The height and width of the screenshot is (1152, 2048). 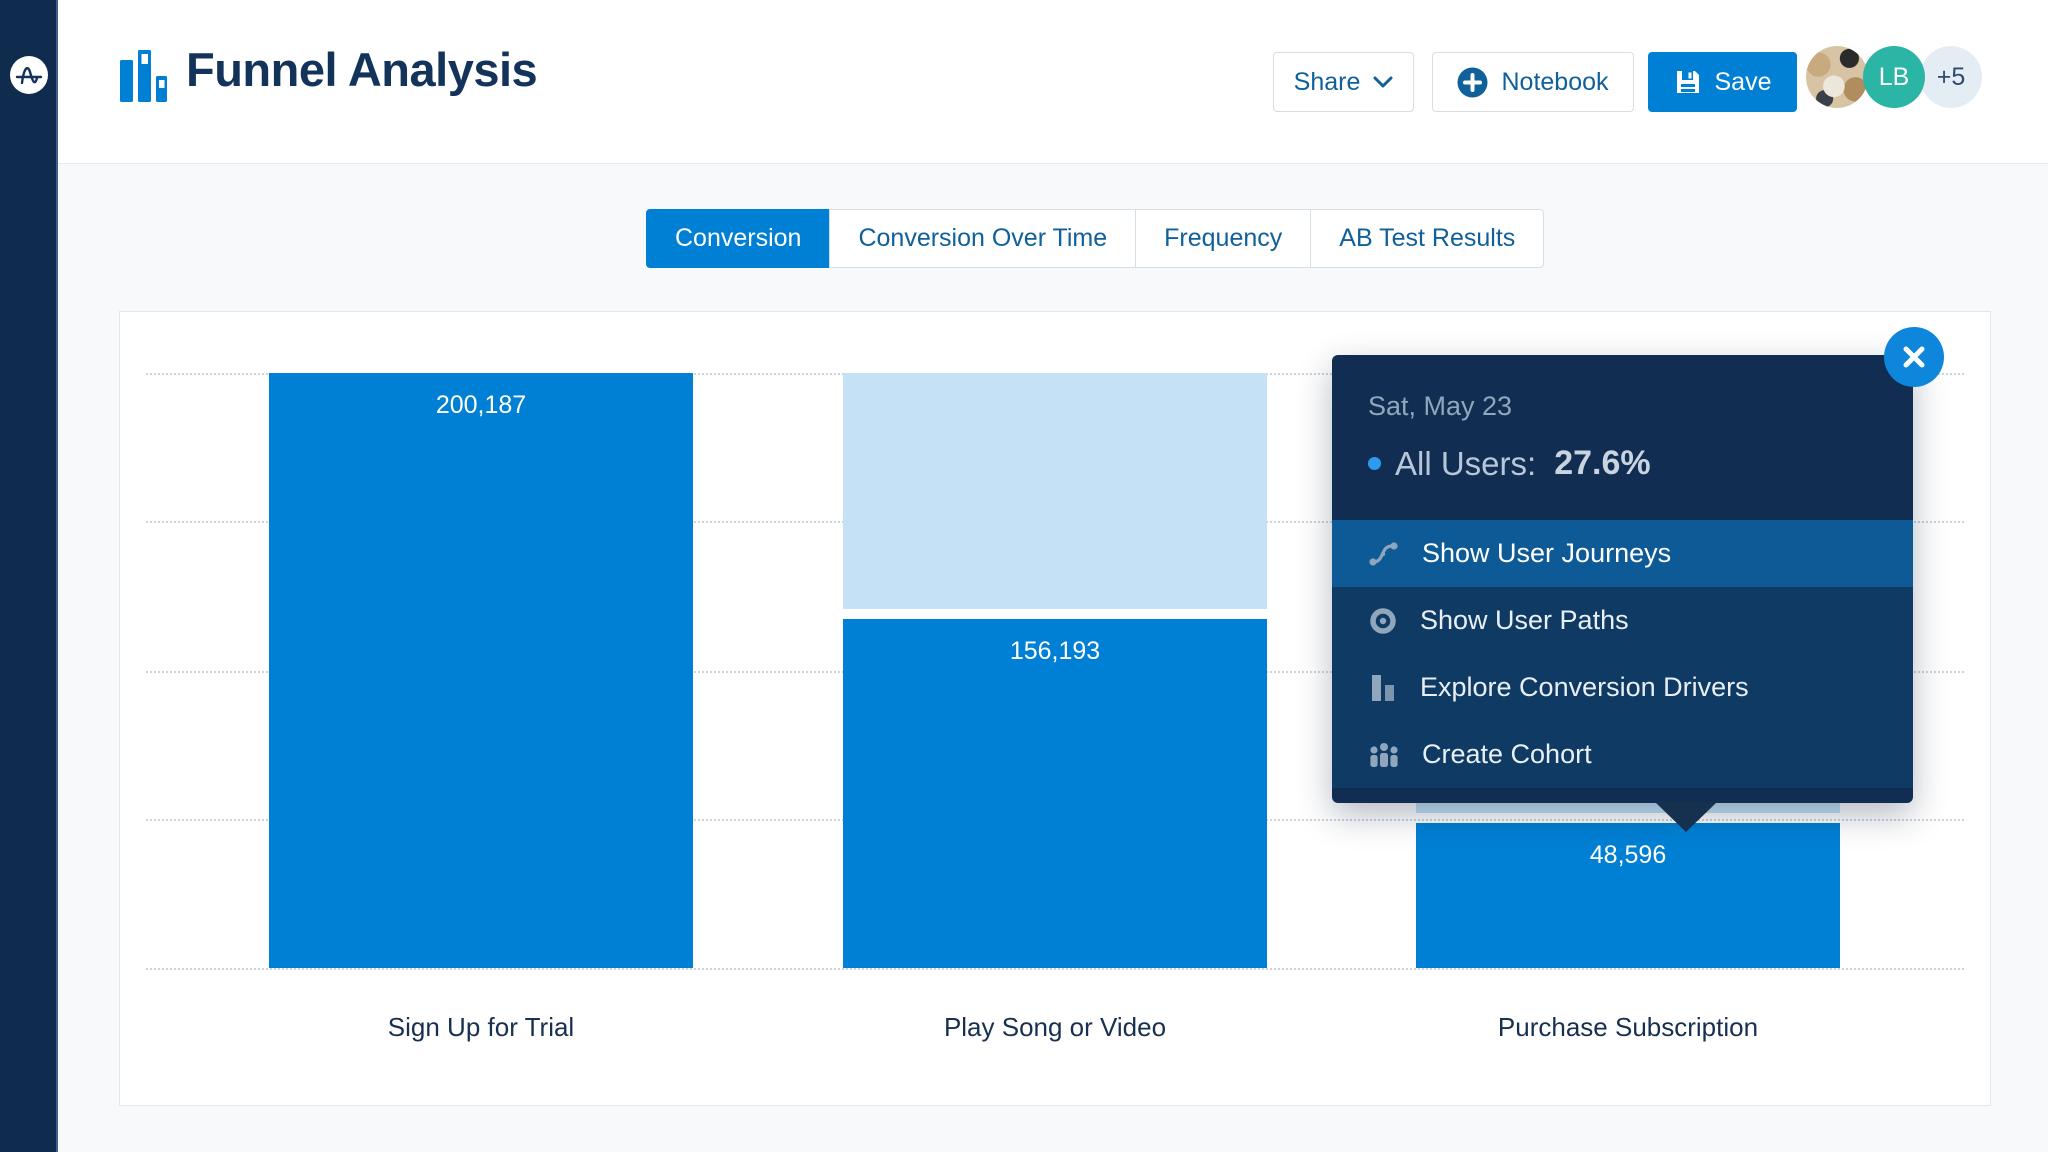 I want to click on tooltip-menu: Show User Journeys Show User Paths, so click(x=1622, y=654).